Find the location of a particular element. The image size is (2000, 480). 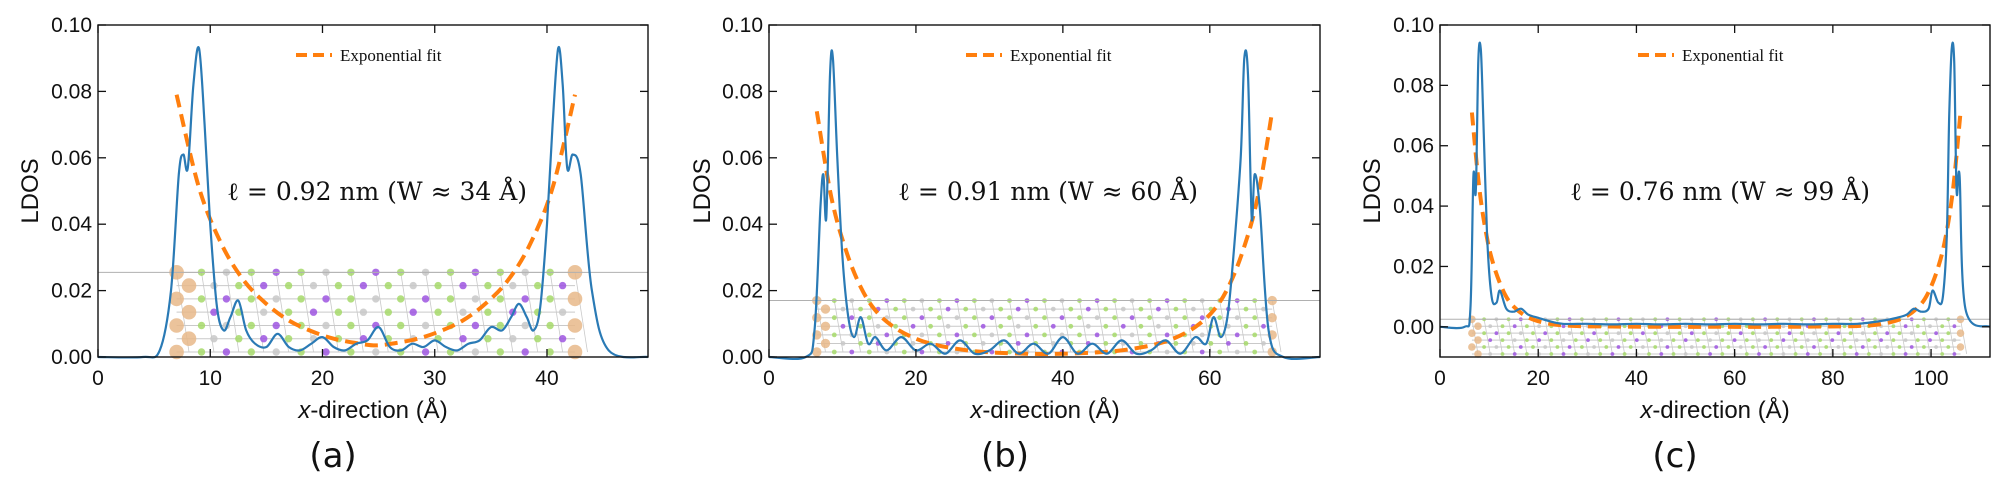

x-tick-label: 40 is located at coordinates (1062, 378).